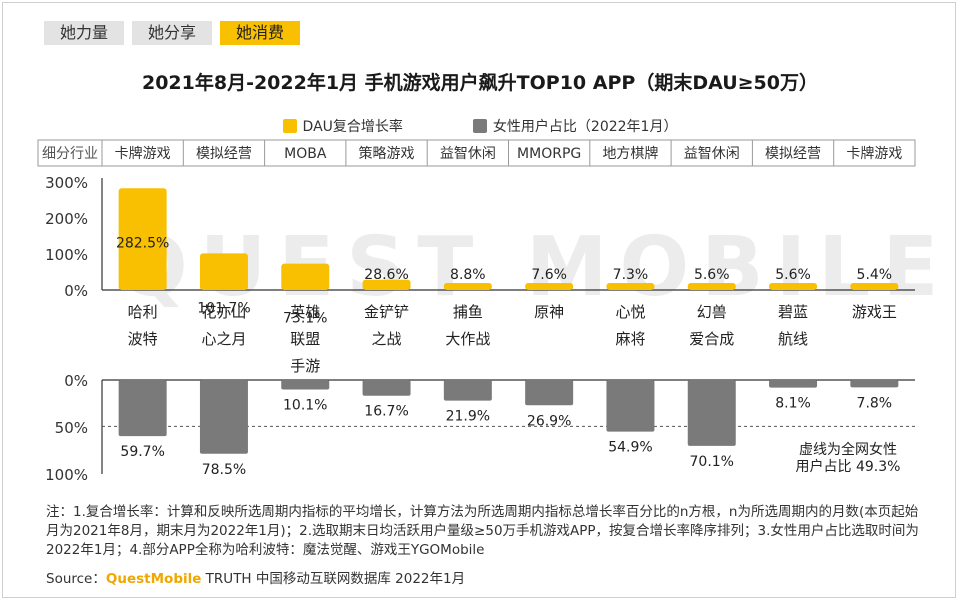 This screenshot has height=602, width=960. Describe the element at coordinates (793, 404) in the screenshot. I see `female-value-label: 8.1%` at that location.